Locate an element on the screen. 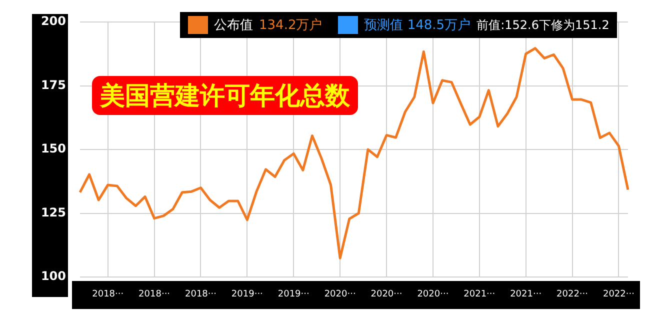  y-tick-label: 150 is located at coordinates (53, 149).